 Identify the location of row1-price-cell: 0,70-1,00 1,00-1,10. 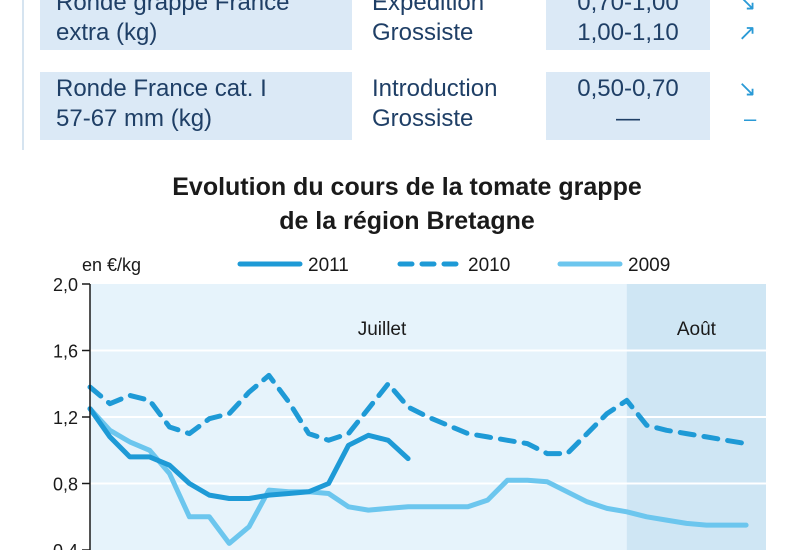
(628, 25).